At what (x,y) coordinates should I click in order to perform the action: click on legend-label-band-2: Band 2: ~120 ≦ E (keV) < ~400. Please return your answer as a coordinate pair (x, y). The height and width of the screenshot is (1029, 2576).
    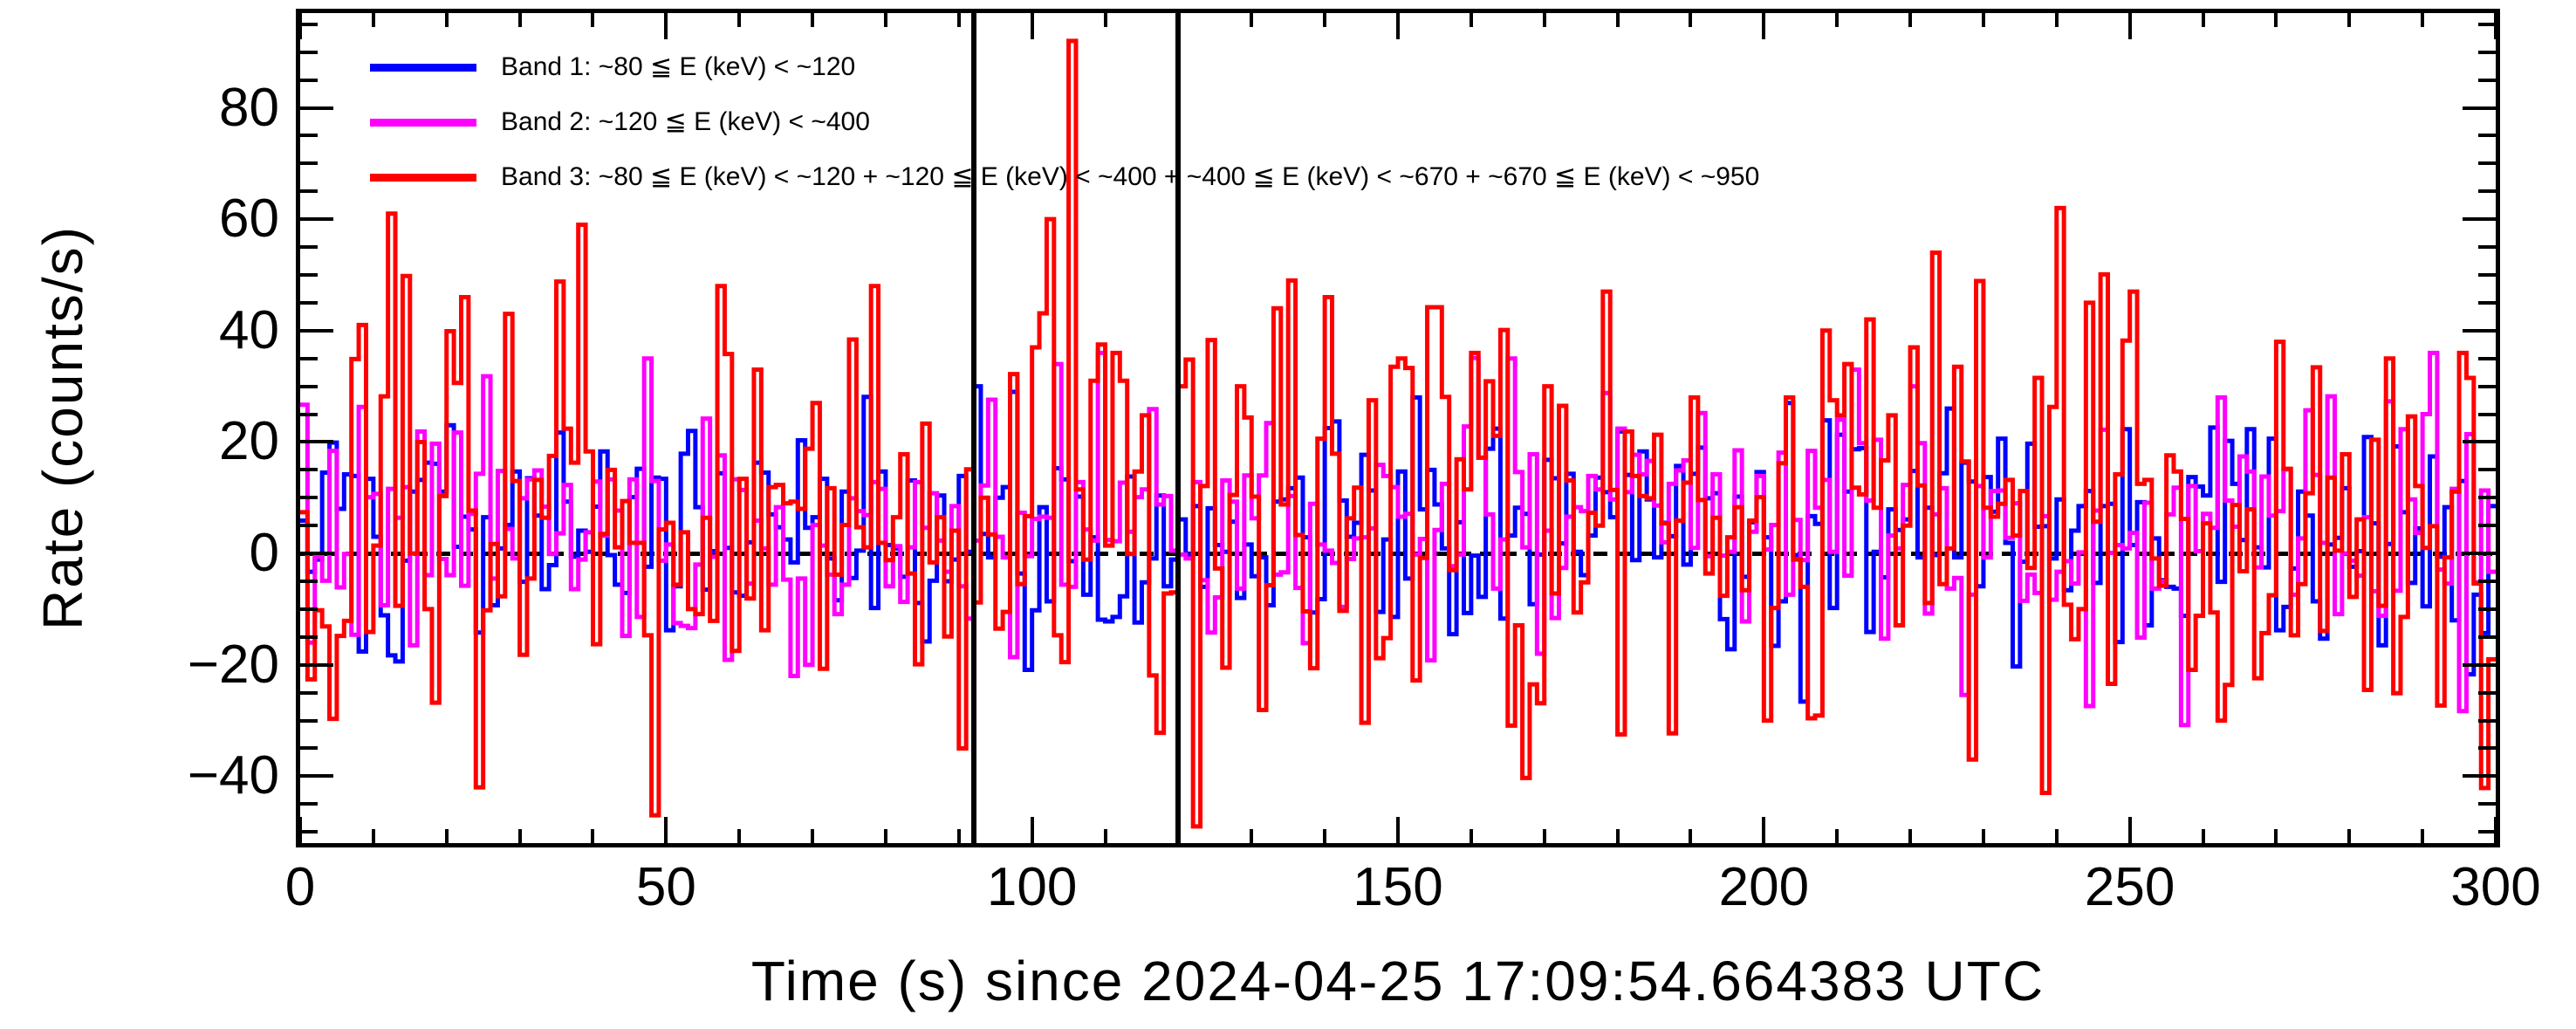
    Looking at the image, I should click on (685, 122).